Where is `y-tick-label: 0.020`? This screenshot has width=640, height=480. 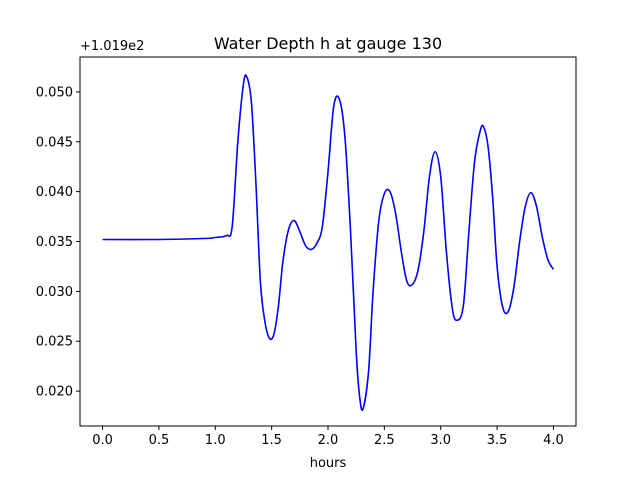
y-tick-label: 0.020 is located at coordinates (54, 392).